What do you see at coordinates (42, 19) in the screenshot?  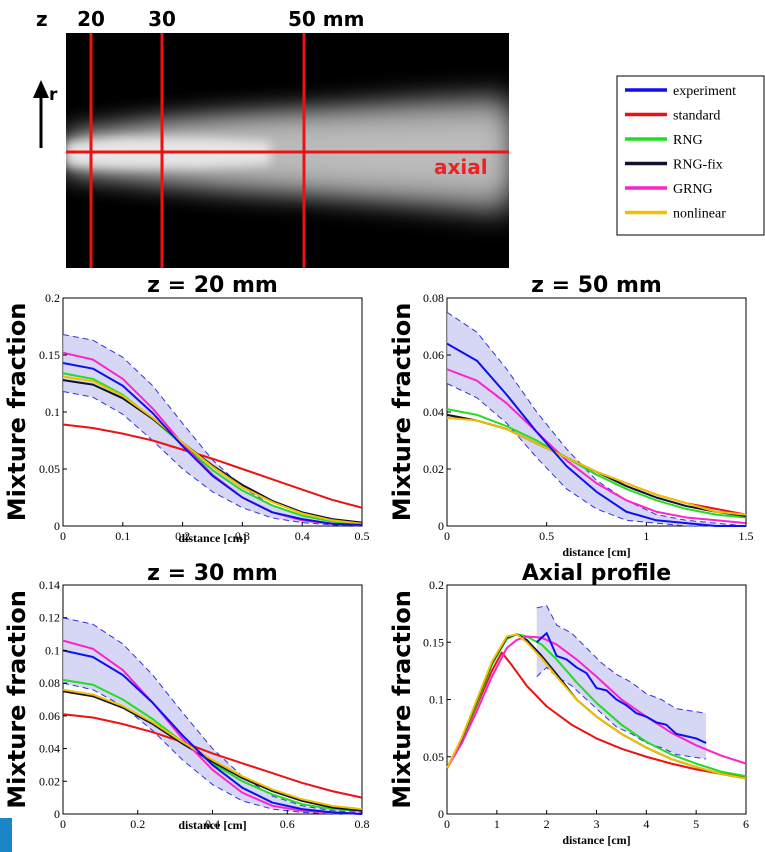 I see `z-prefix-label: z` at bounding box center [42, 19].